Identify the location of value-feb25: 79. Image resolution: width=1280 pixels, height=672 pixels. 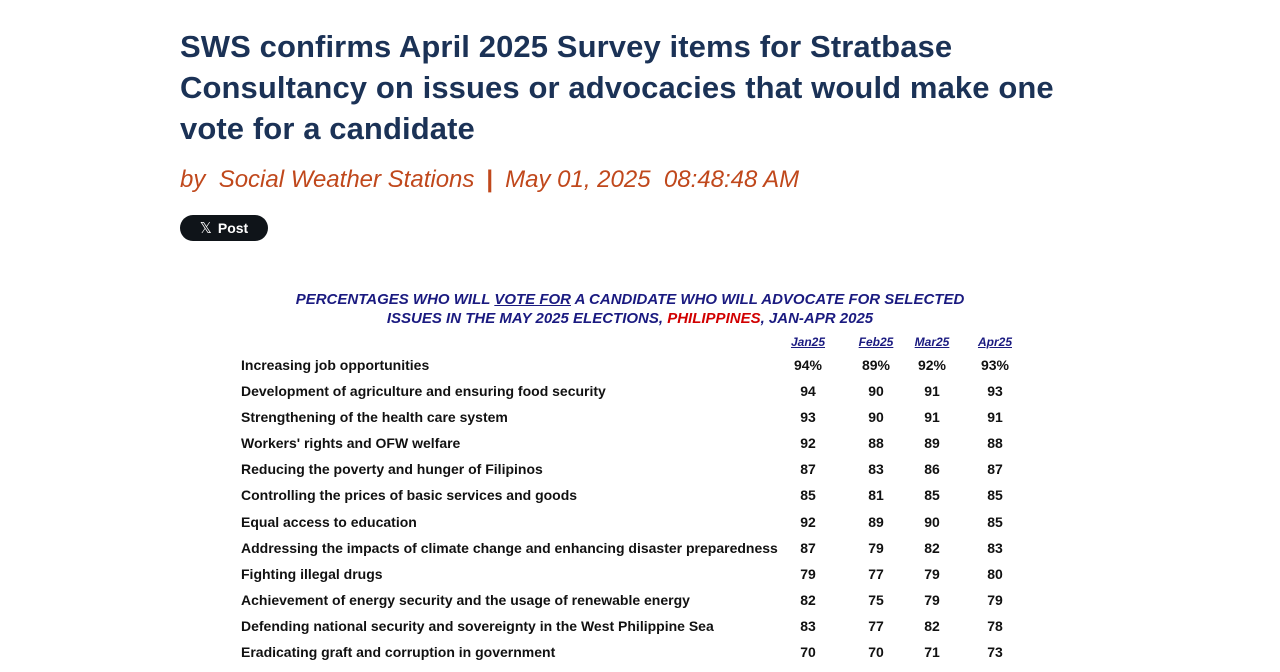
(876, 547).